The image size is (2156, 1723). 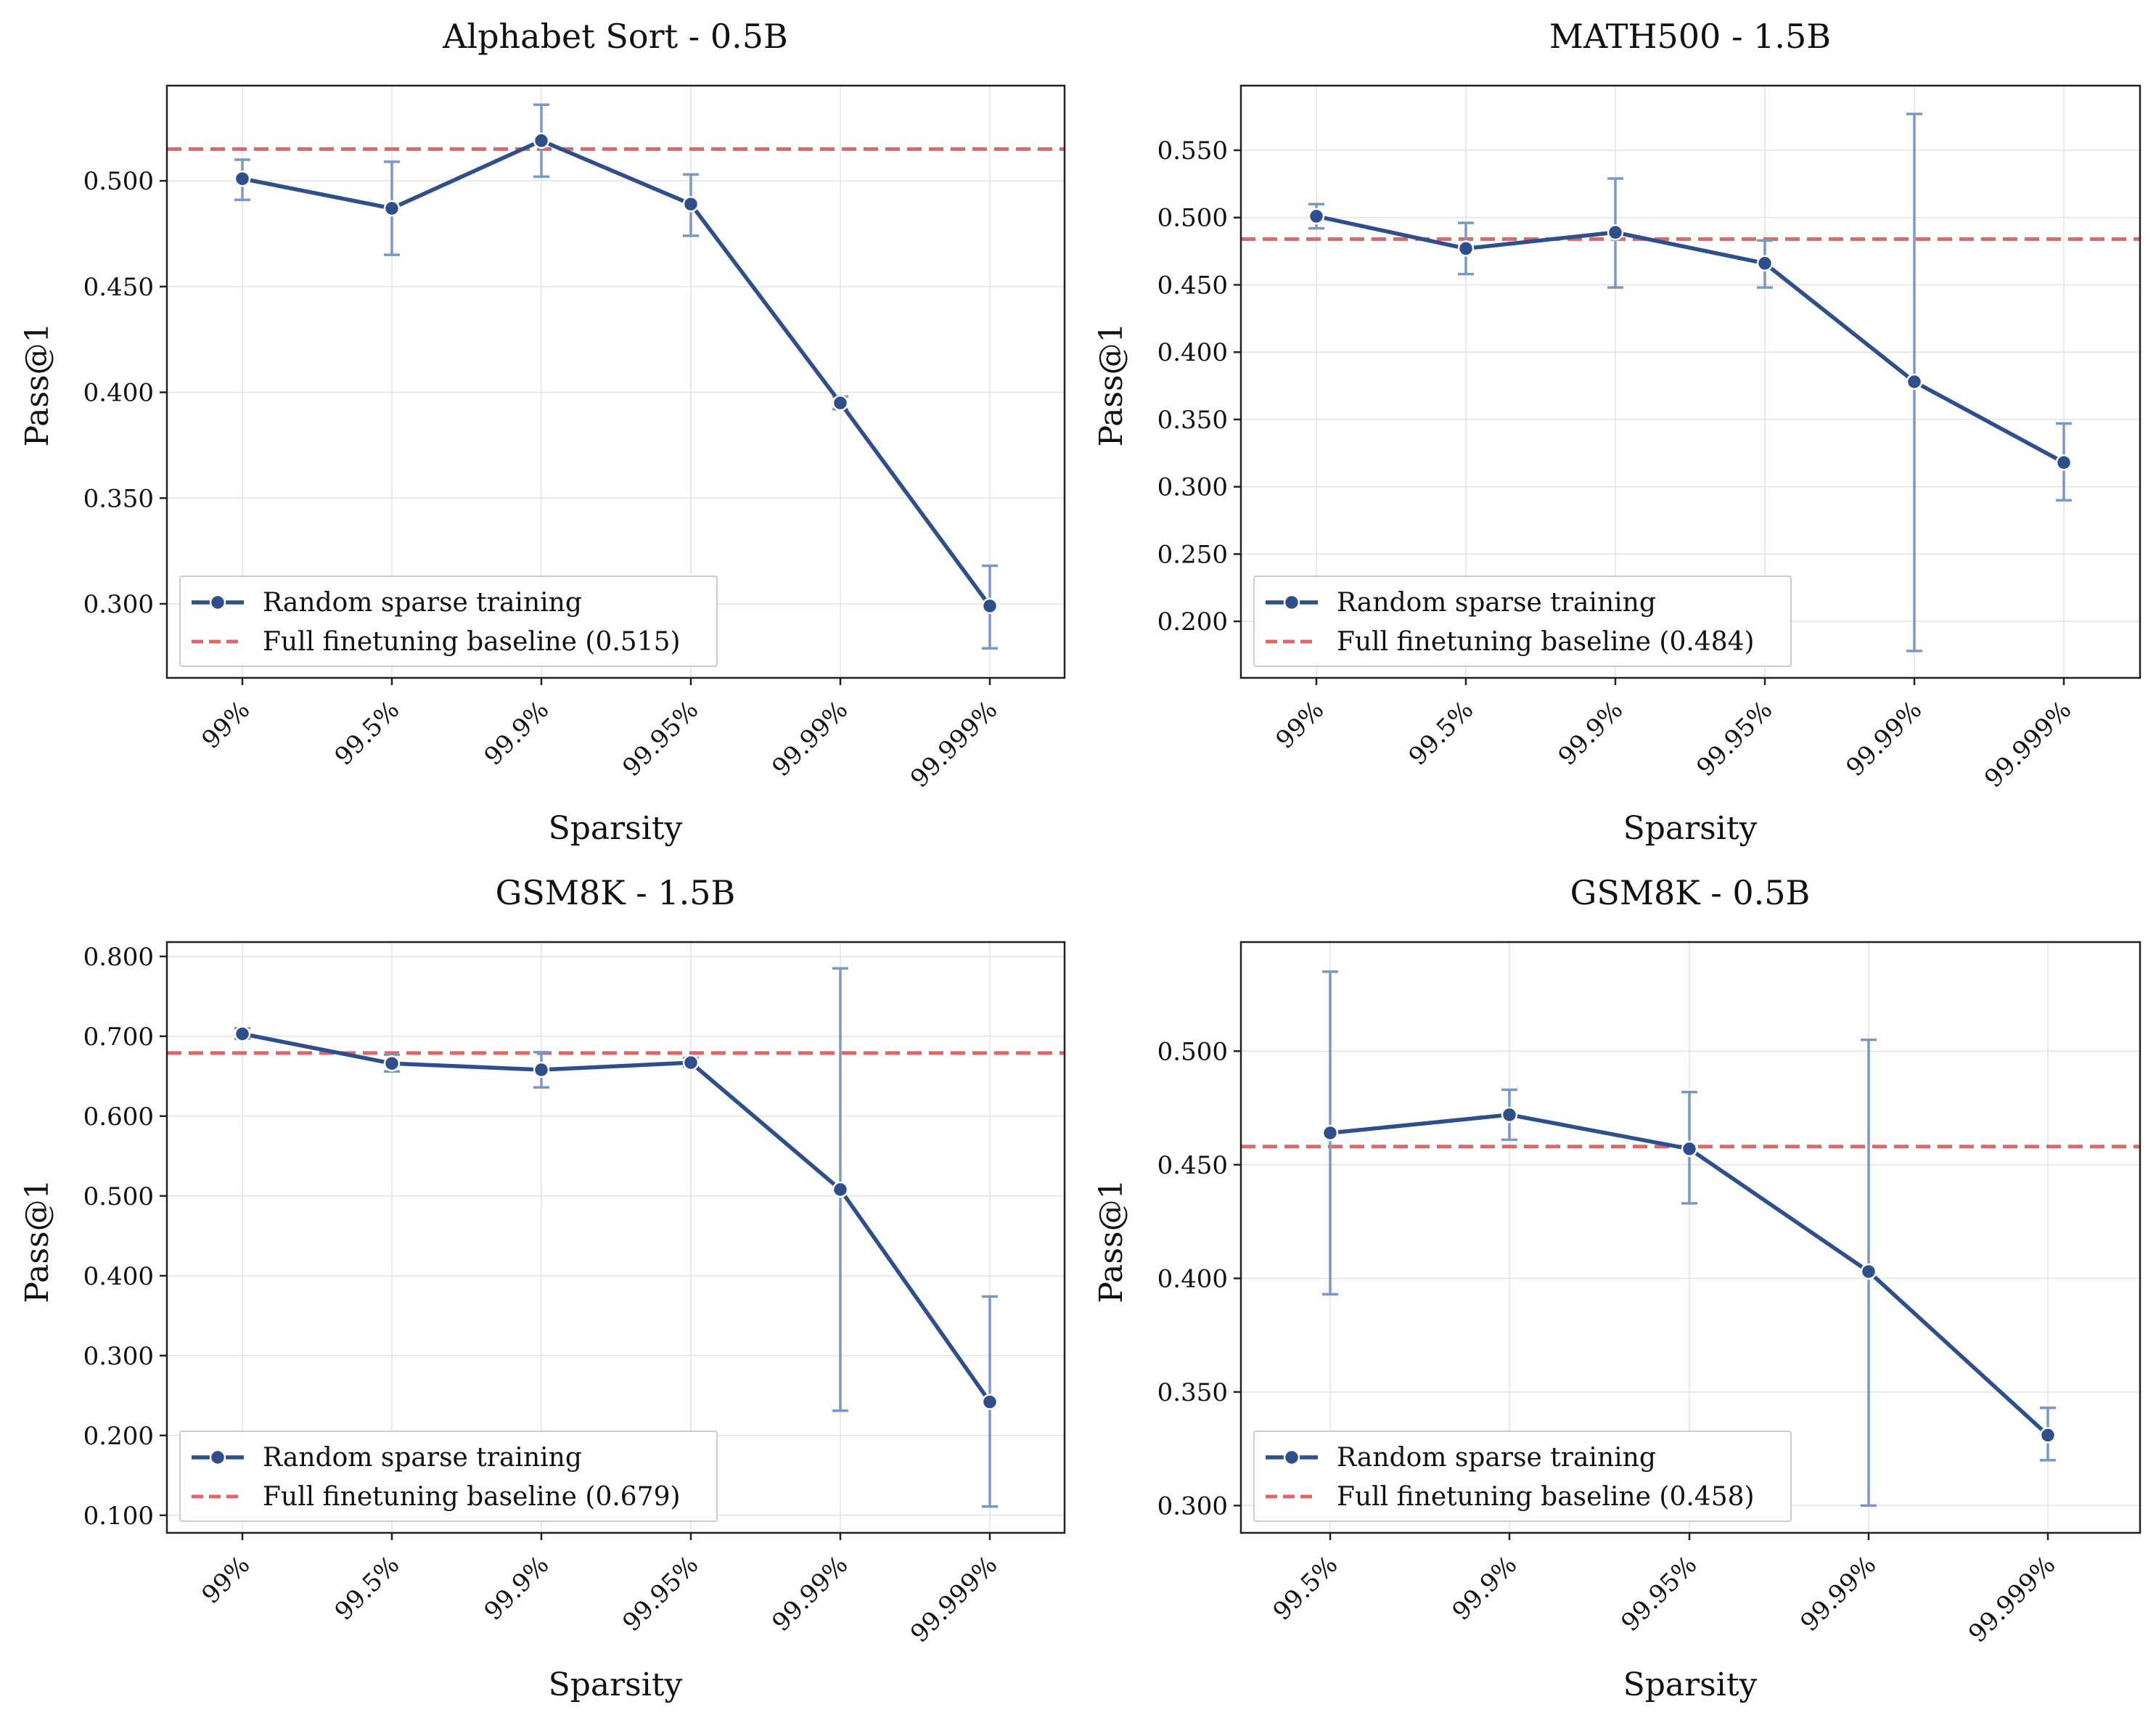 What do you see at coordinates (616, 892) in the screenshot?
I see `plot-title: GSM8K - 1.5B` at bounding box center [616, 892].